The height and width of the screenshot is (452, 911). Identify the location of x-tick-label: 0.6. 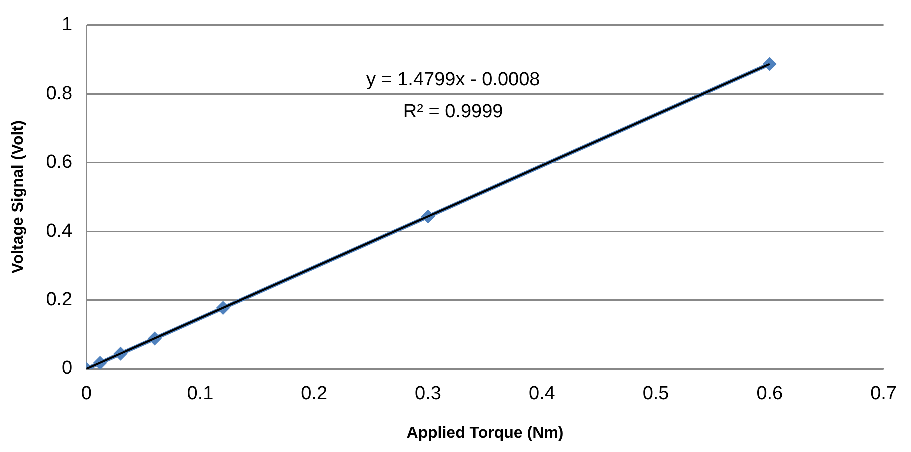
(770, 394).